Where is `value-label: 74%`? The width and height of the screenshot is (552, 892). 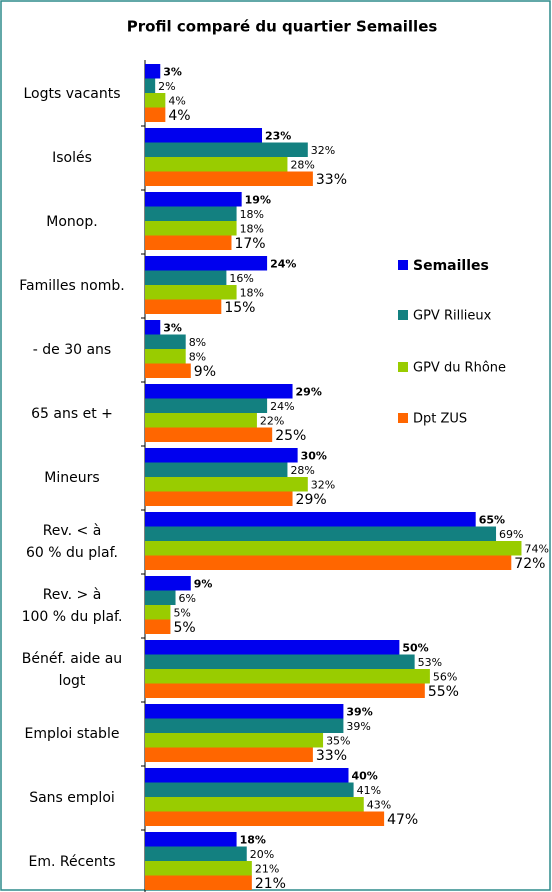 value-label: 74% is located at coordinates (536, 548).